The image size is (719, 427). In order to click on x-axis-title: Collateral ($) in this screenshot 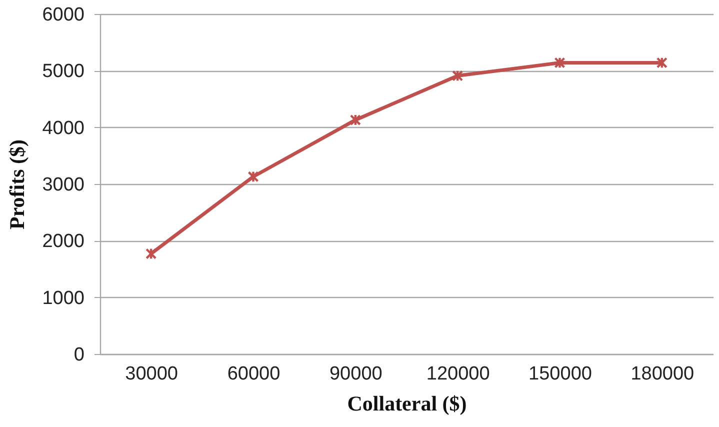, I will do `click(407, 404)`.